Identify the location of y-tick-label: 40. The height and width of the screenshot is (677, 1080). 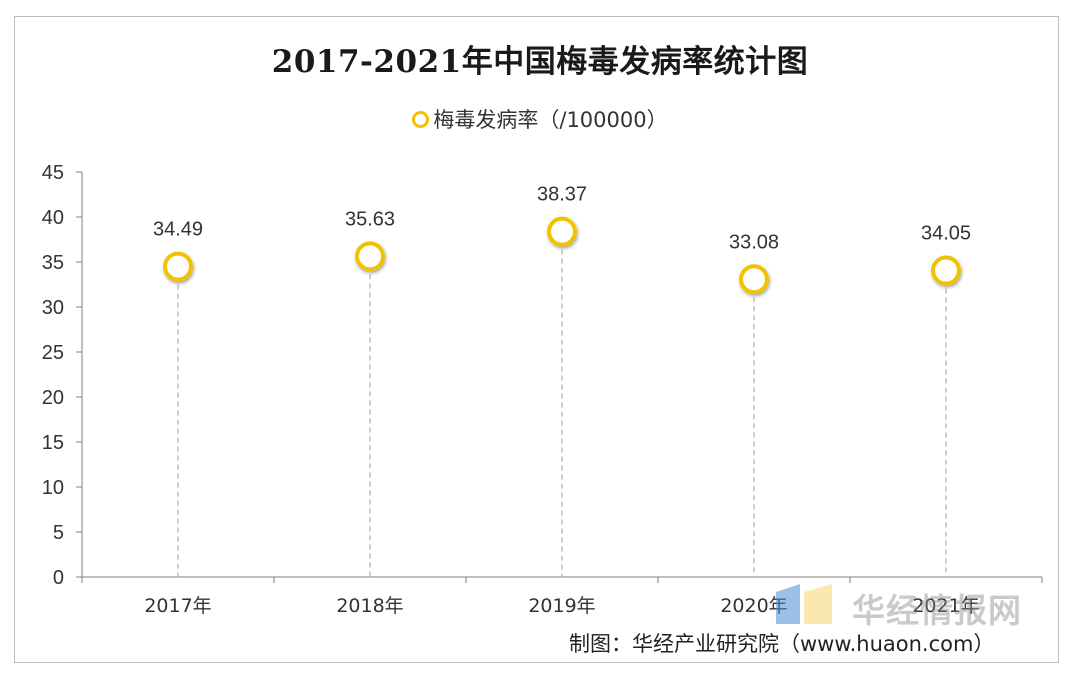
(53, 218).